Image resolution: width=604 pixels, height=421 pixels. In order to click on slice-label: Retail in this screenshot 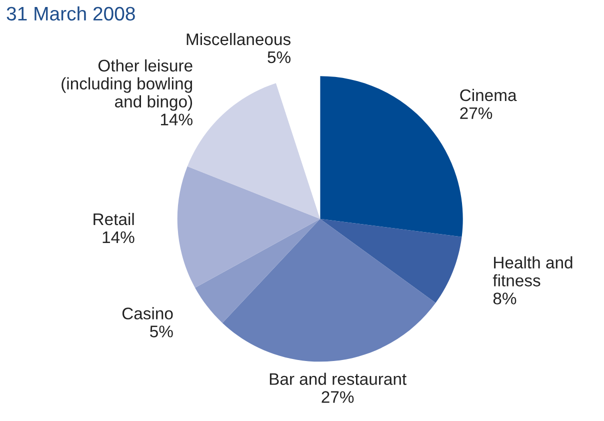, I will do `click(114, 219)`.